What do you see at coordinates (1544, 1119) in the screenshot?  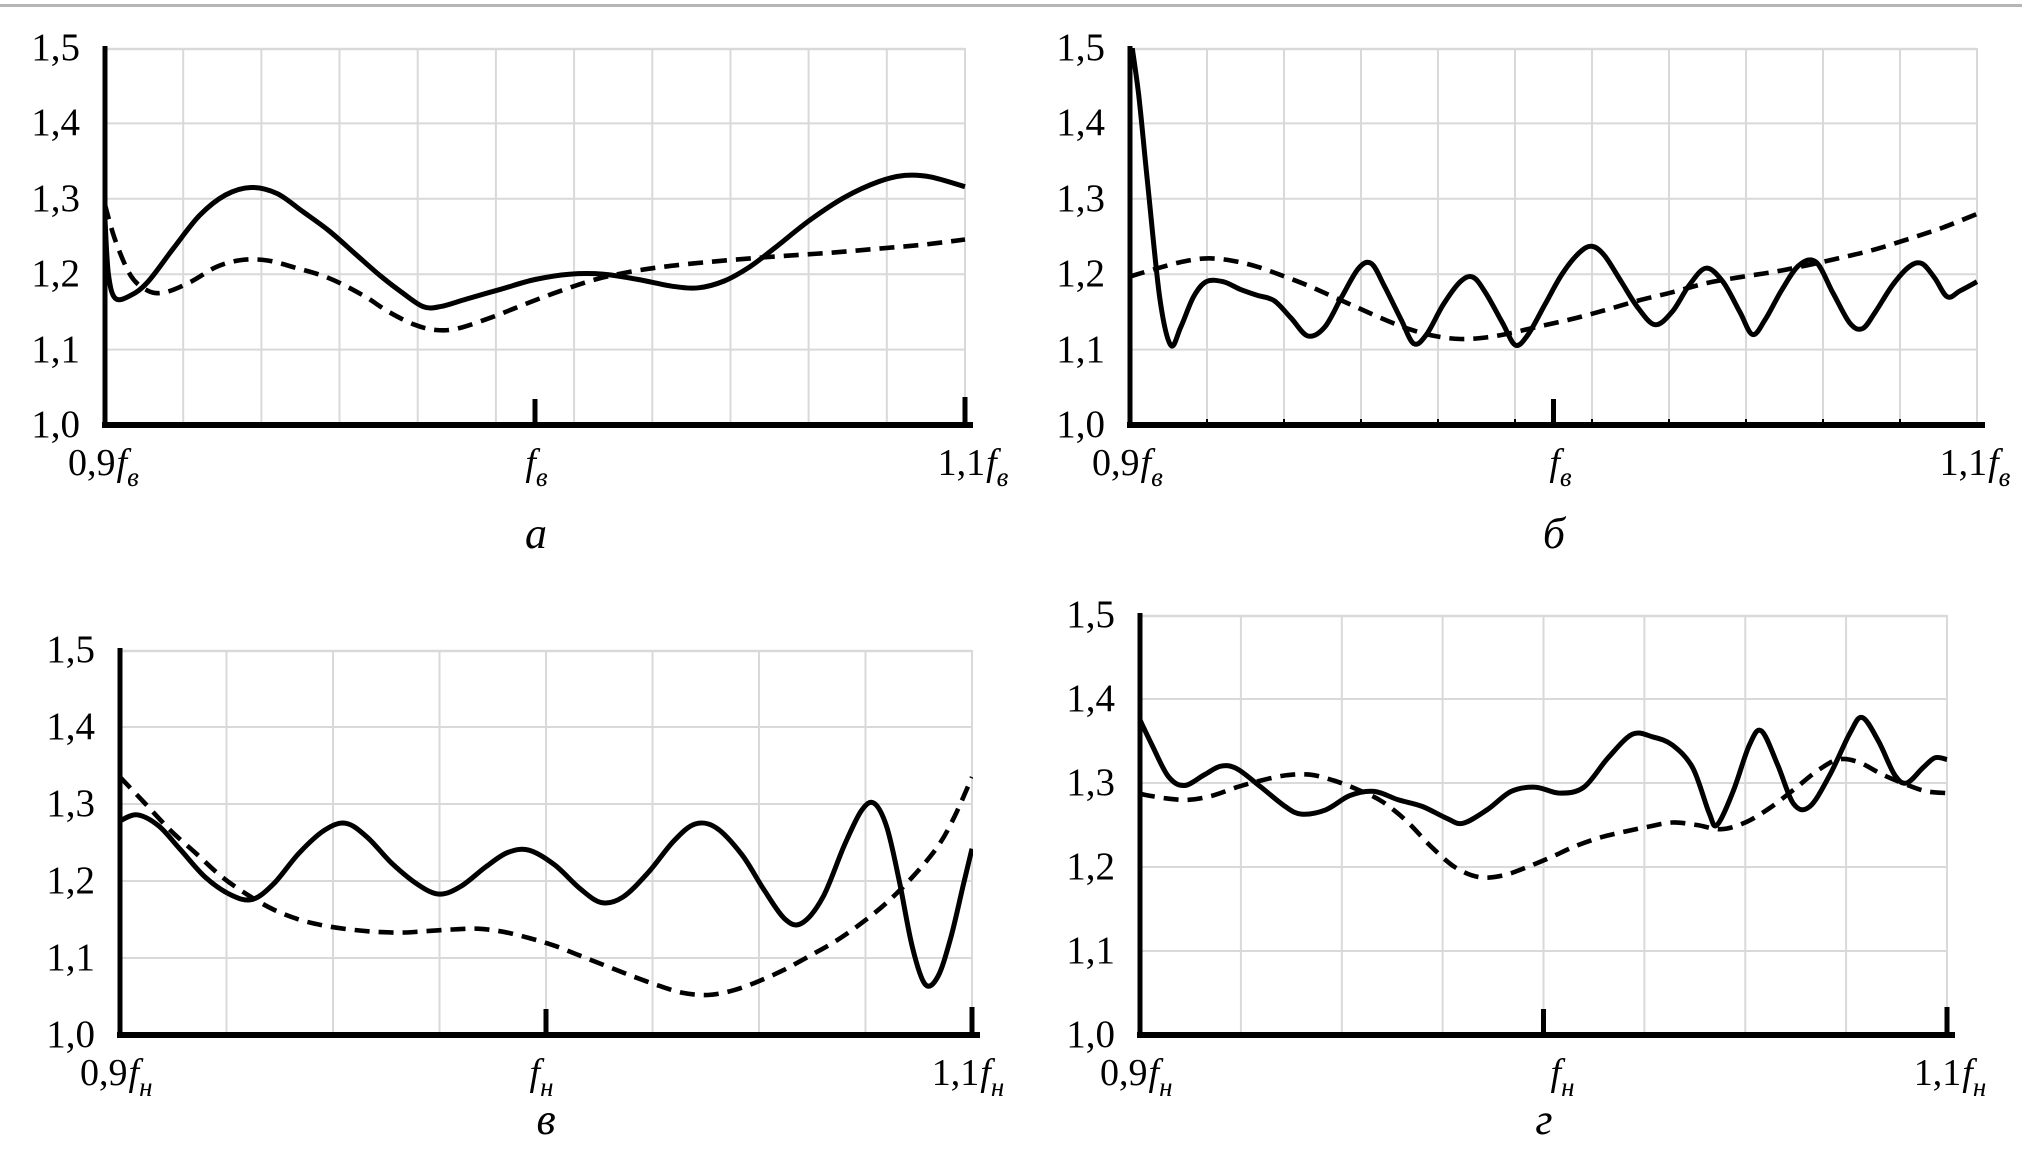 I see `chart-g-caption: г` at bounding box center [1544, 1119].